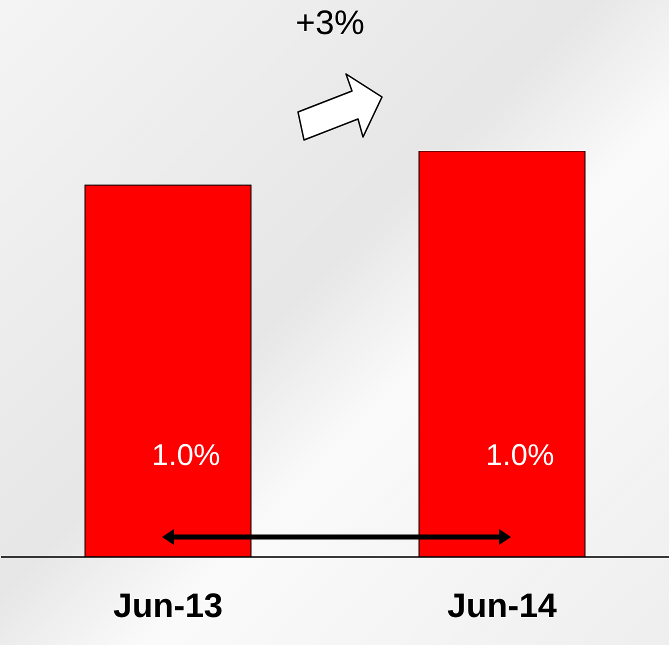  I want to click on text: +3%, so click(330, 23).